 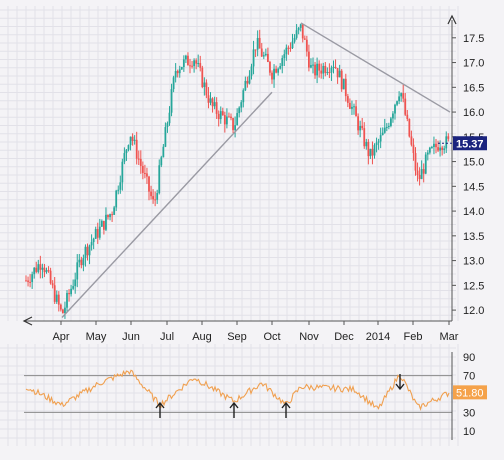 I want to click on axis-arrow-left-icon, so click(x=27, y=321).